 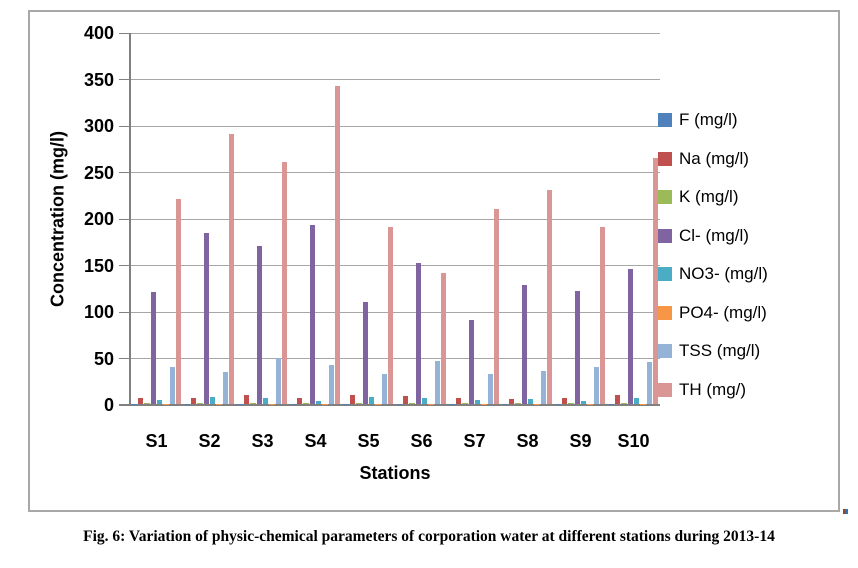 I want to click on bar-K-S3, so click(x=253, y=403).